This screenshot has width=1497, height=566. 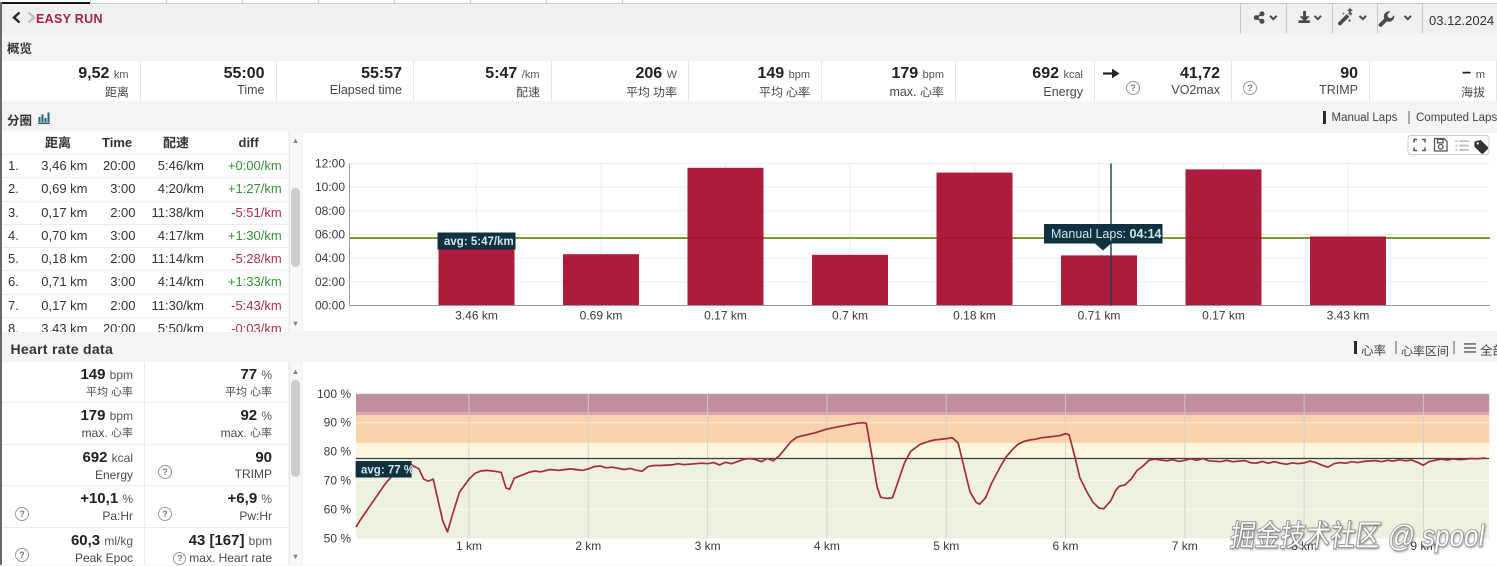 I want to click on svg-text: 9 km, so click(x=1423, y=546).